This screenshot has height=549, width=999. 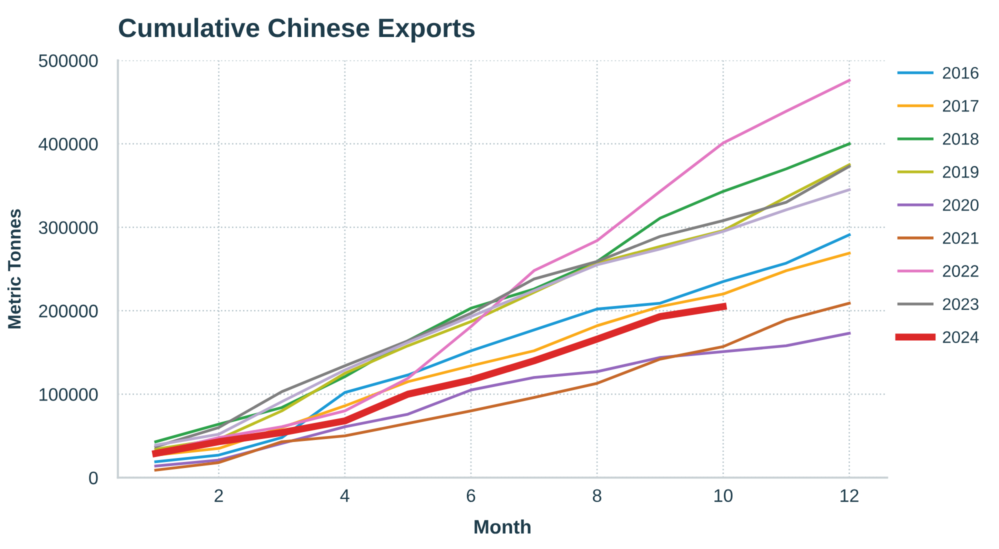 I want to click on y-tick-label: 100000, so click(x=69, y=394).